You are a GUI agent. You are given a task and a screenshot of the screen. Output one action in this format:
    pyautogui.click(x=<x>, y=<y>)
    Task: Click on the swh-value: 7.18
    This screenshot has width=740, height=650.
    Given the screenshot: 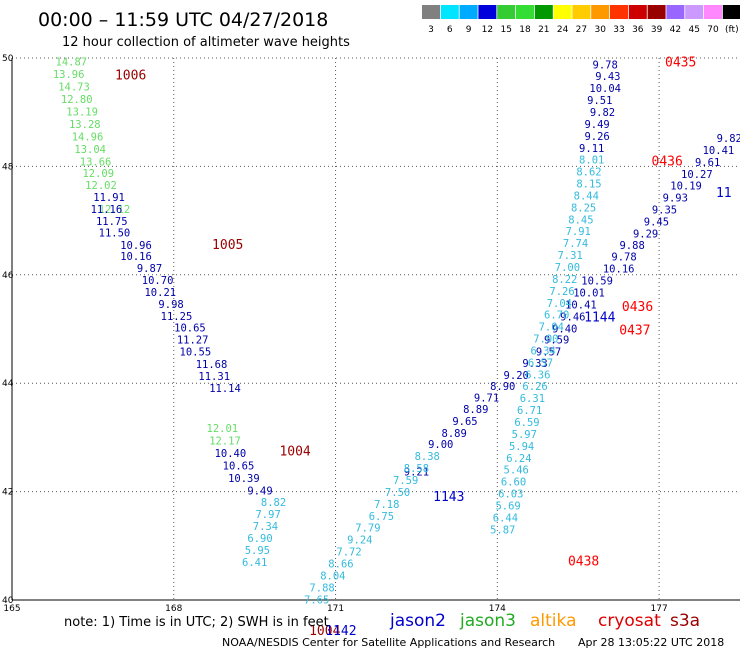 What is the action you would take?
    pyautogui.click(x=386, y=505)
    